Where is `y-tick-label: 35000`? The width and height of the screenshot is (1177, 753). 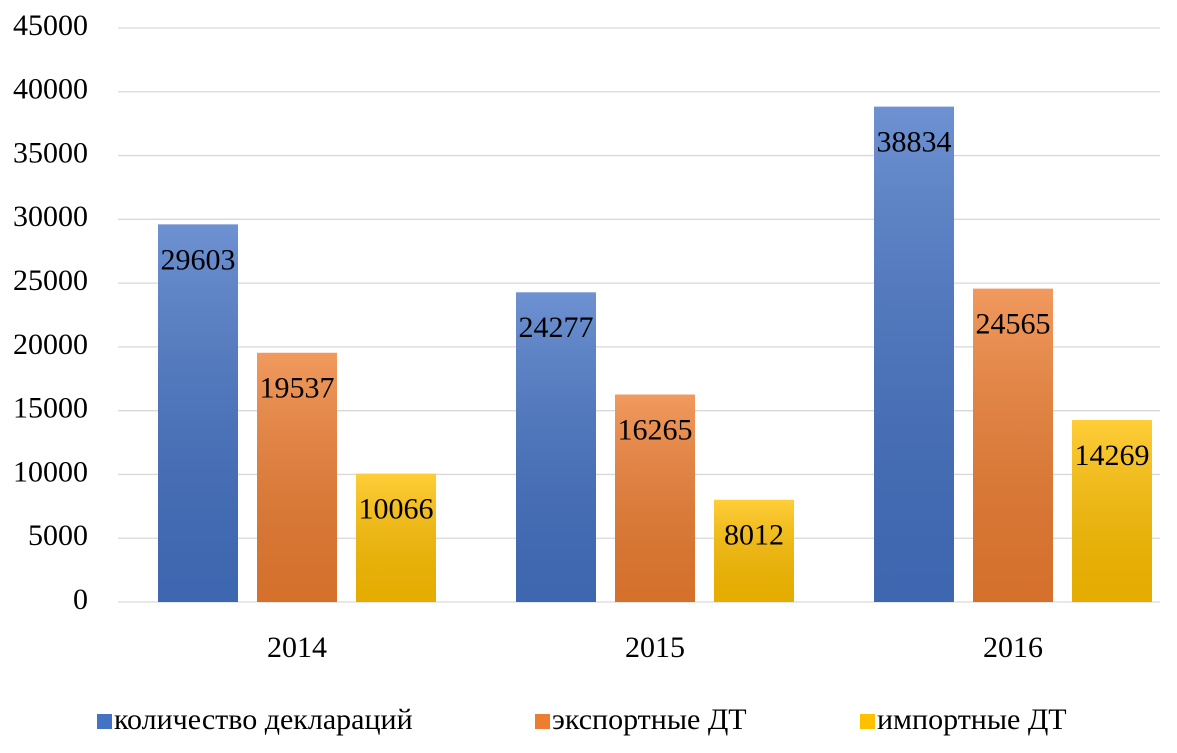
y-tick-label: 35000 is located at coordinates (50, 152).